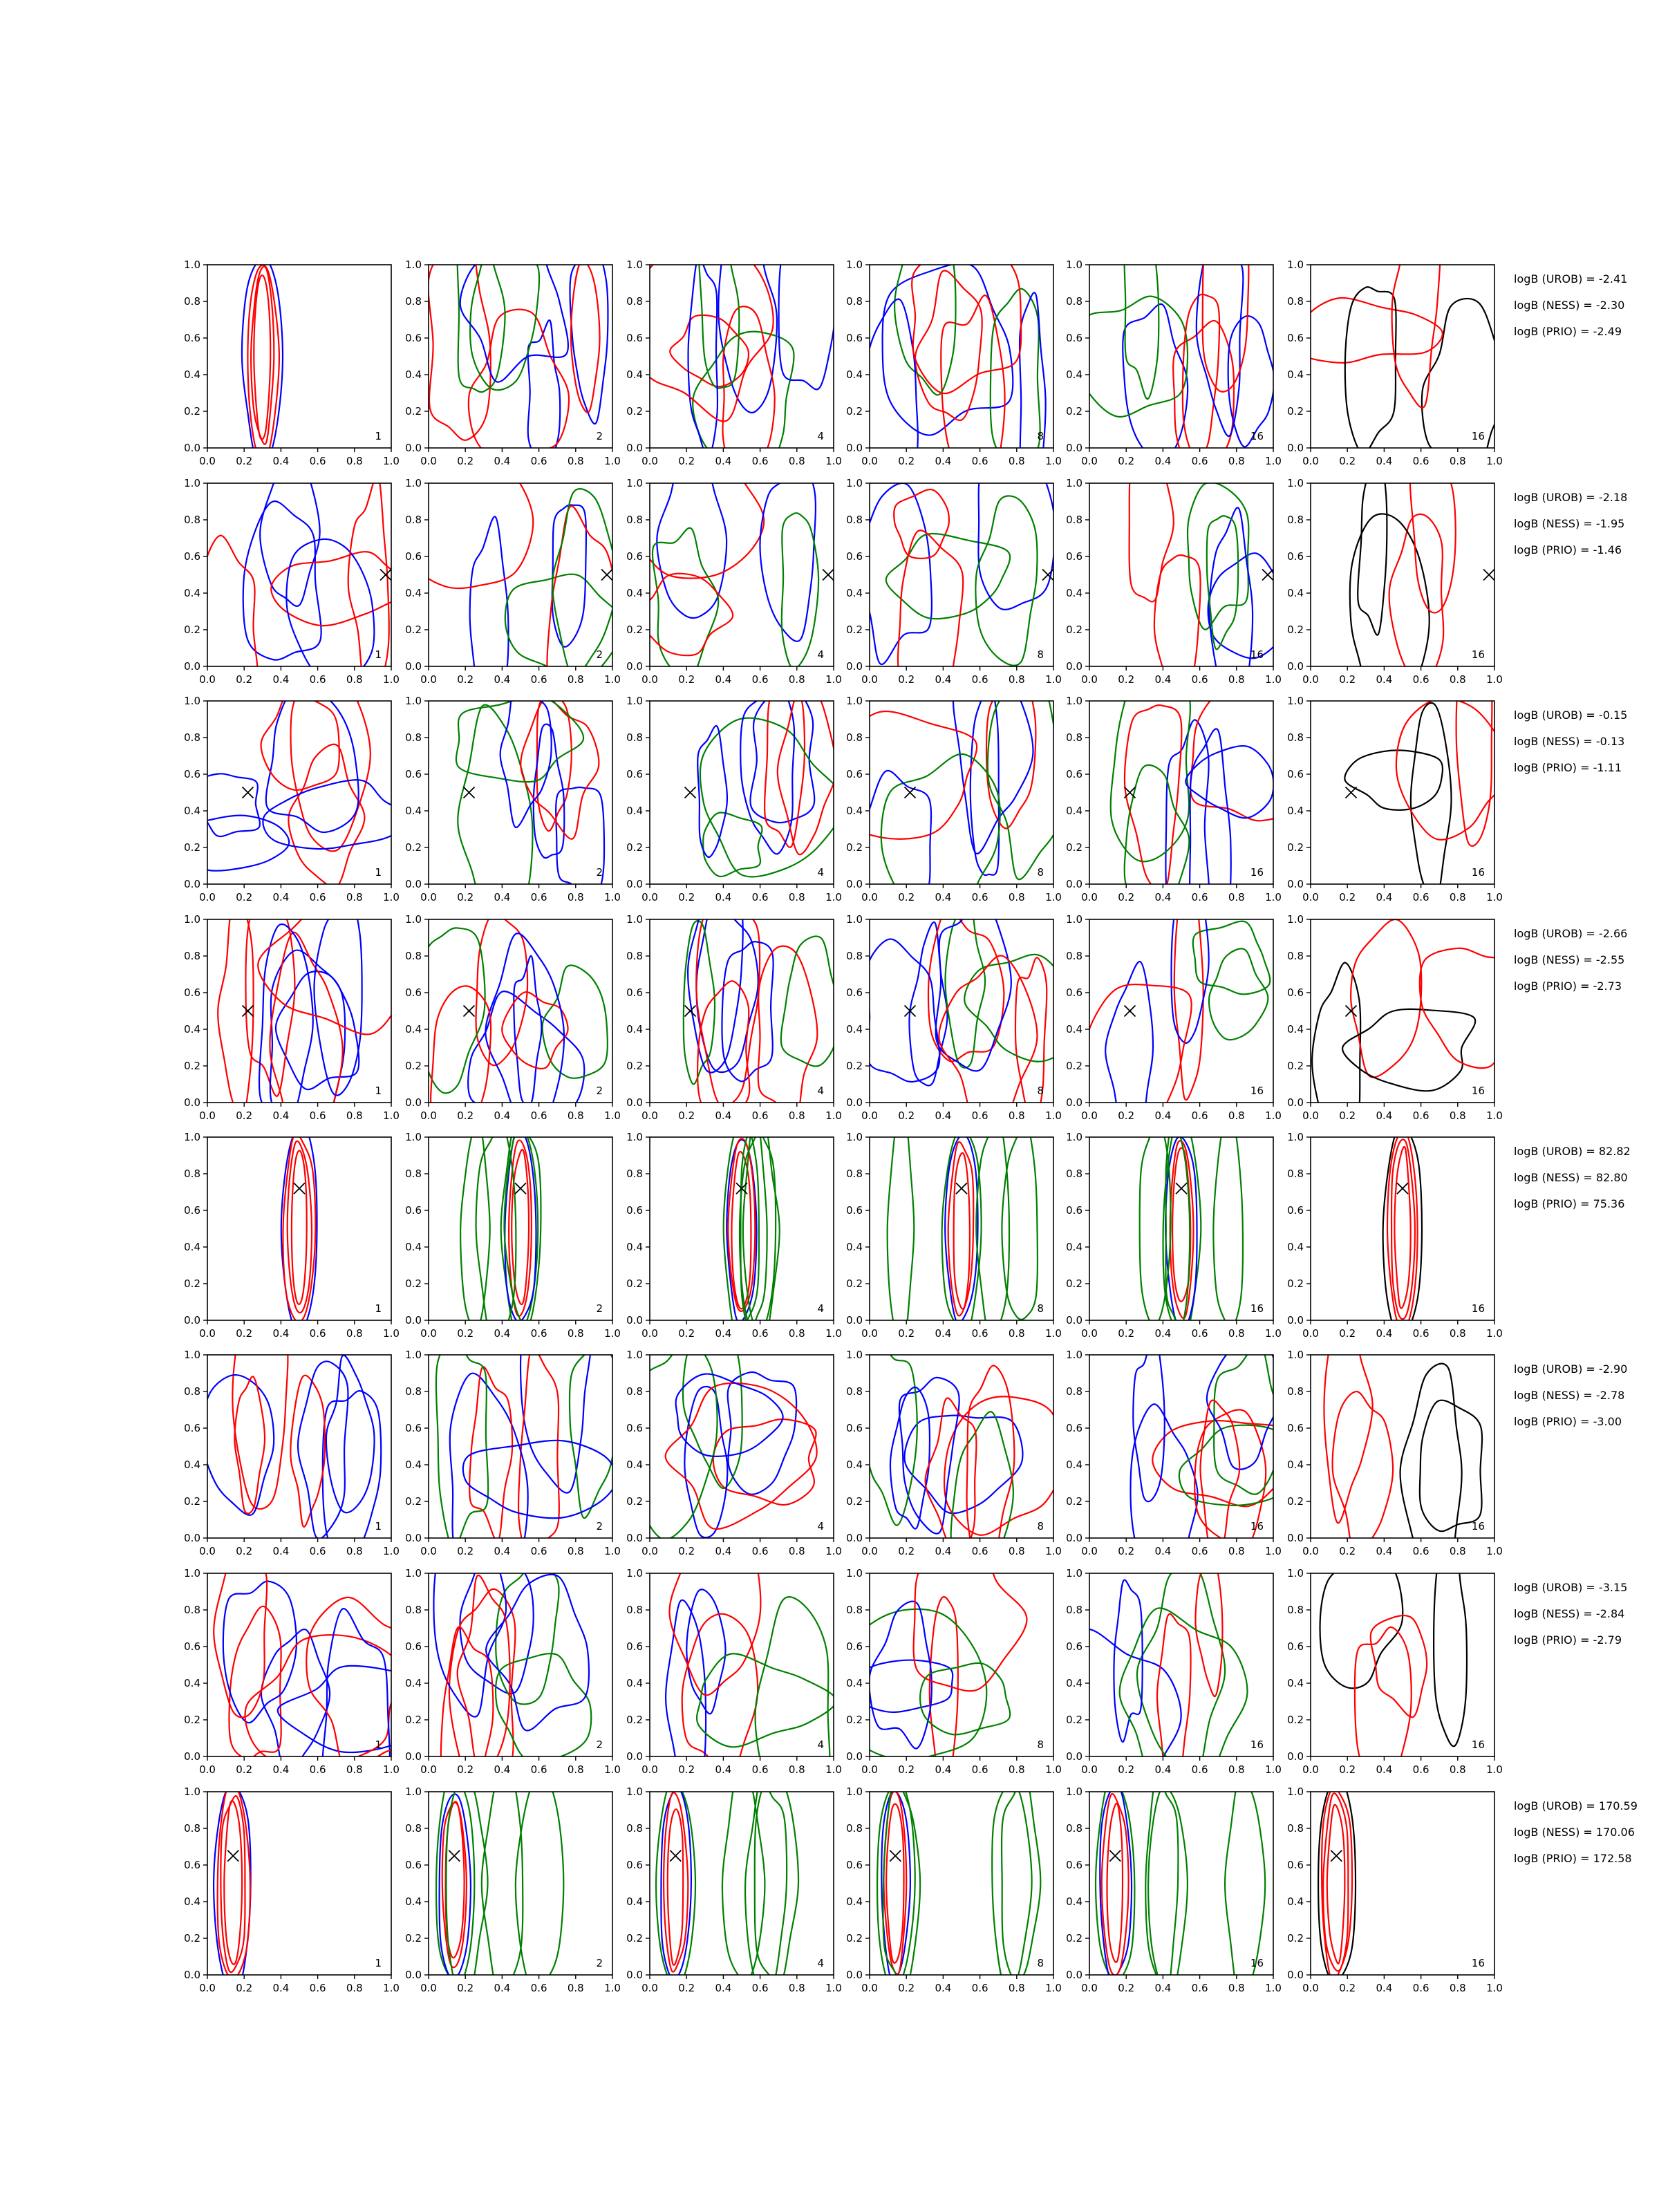  I want to click on panel-r3-c6: 0.0 0.2 0.4 0.6 0.8 1.00.00.20.40.60.81.016, so click(1395, 799).